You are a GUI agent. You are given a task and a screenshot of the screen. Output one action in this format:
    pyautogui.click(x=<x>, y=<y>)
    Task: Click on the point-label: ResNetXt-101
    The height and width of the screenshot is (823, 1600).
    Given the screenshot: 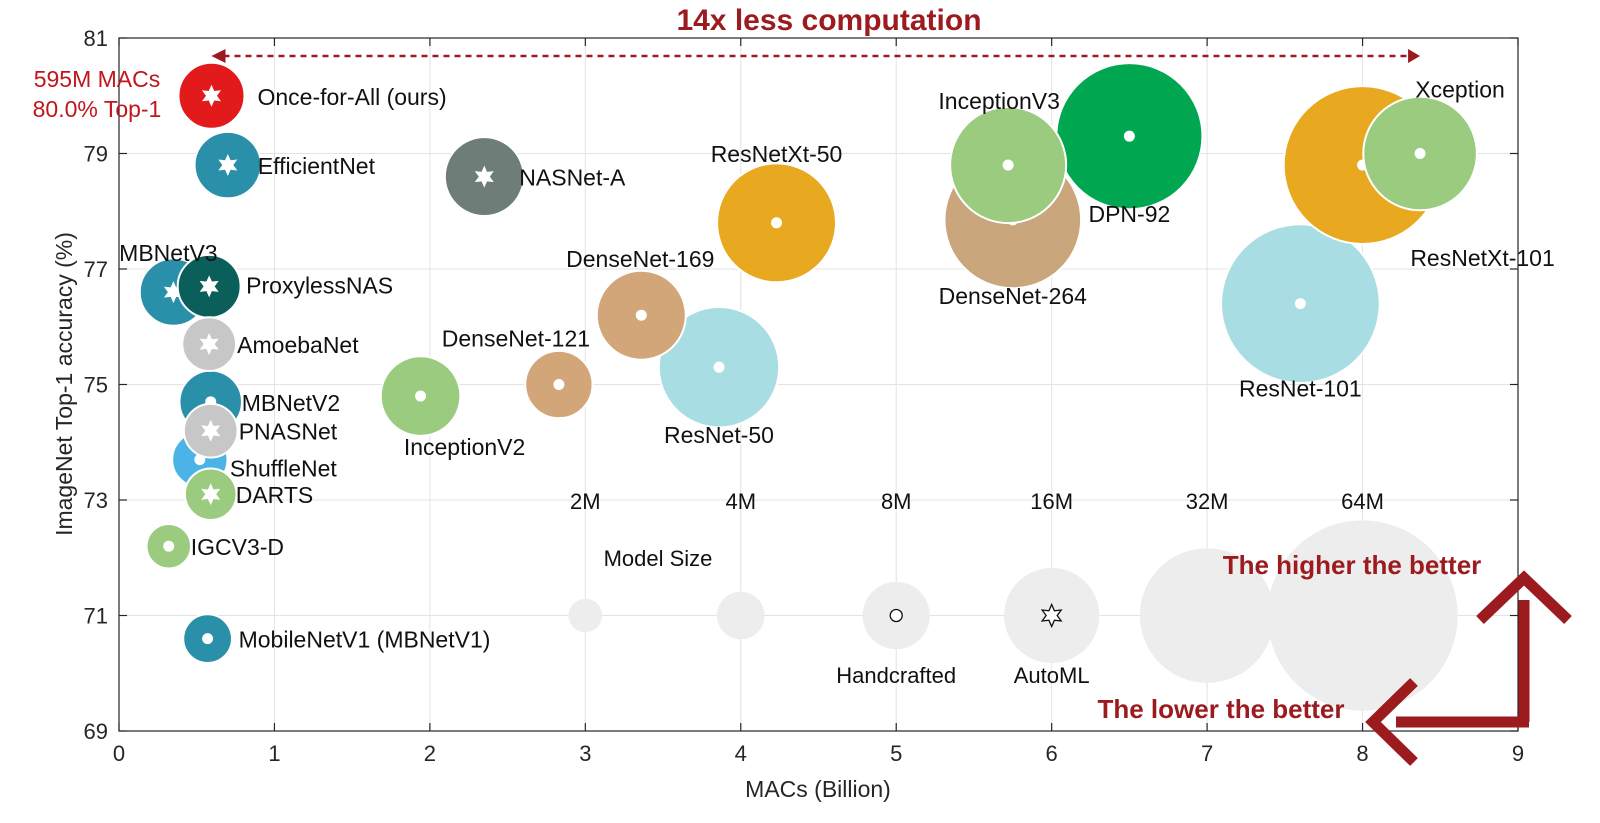 What is the action you would take?
    pyautogui.click(x=1482, y=258)
    